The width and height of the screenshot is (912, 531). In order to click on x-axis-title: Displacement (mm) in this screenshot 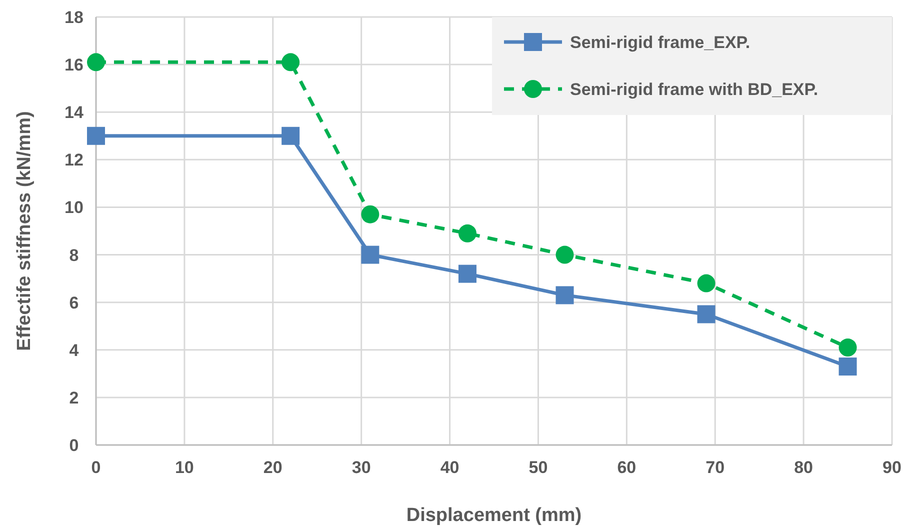, I will do `click(494, 515)`.